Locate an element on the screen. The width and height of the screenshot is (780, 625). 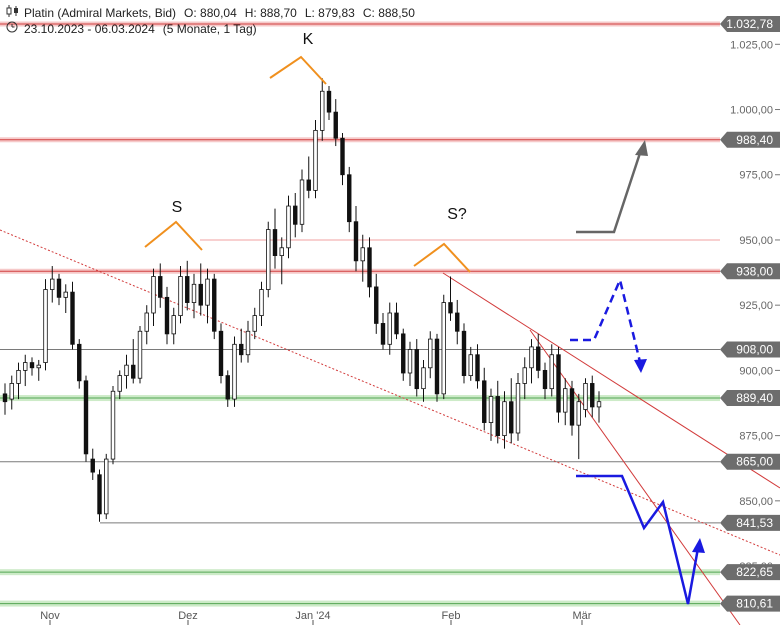
blue-dashed-scenario is located at coordinates (606, 319).